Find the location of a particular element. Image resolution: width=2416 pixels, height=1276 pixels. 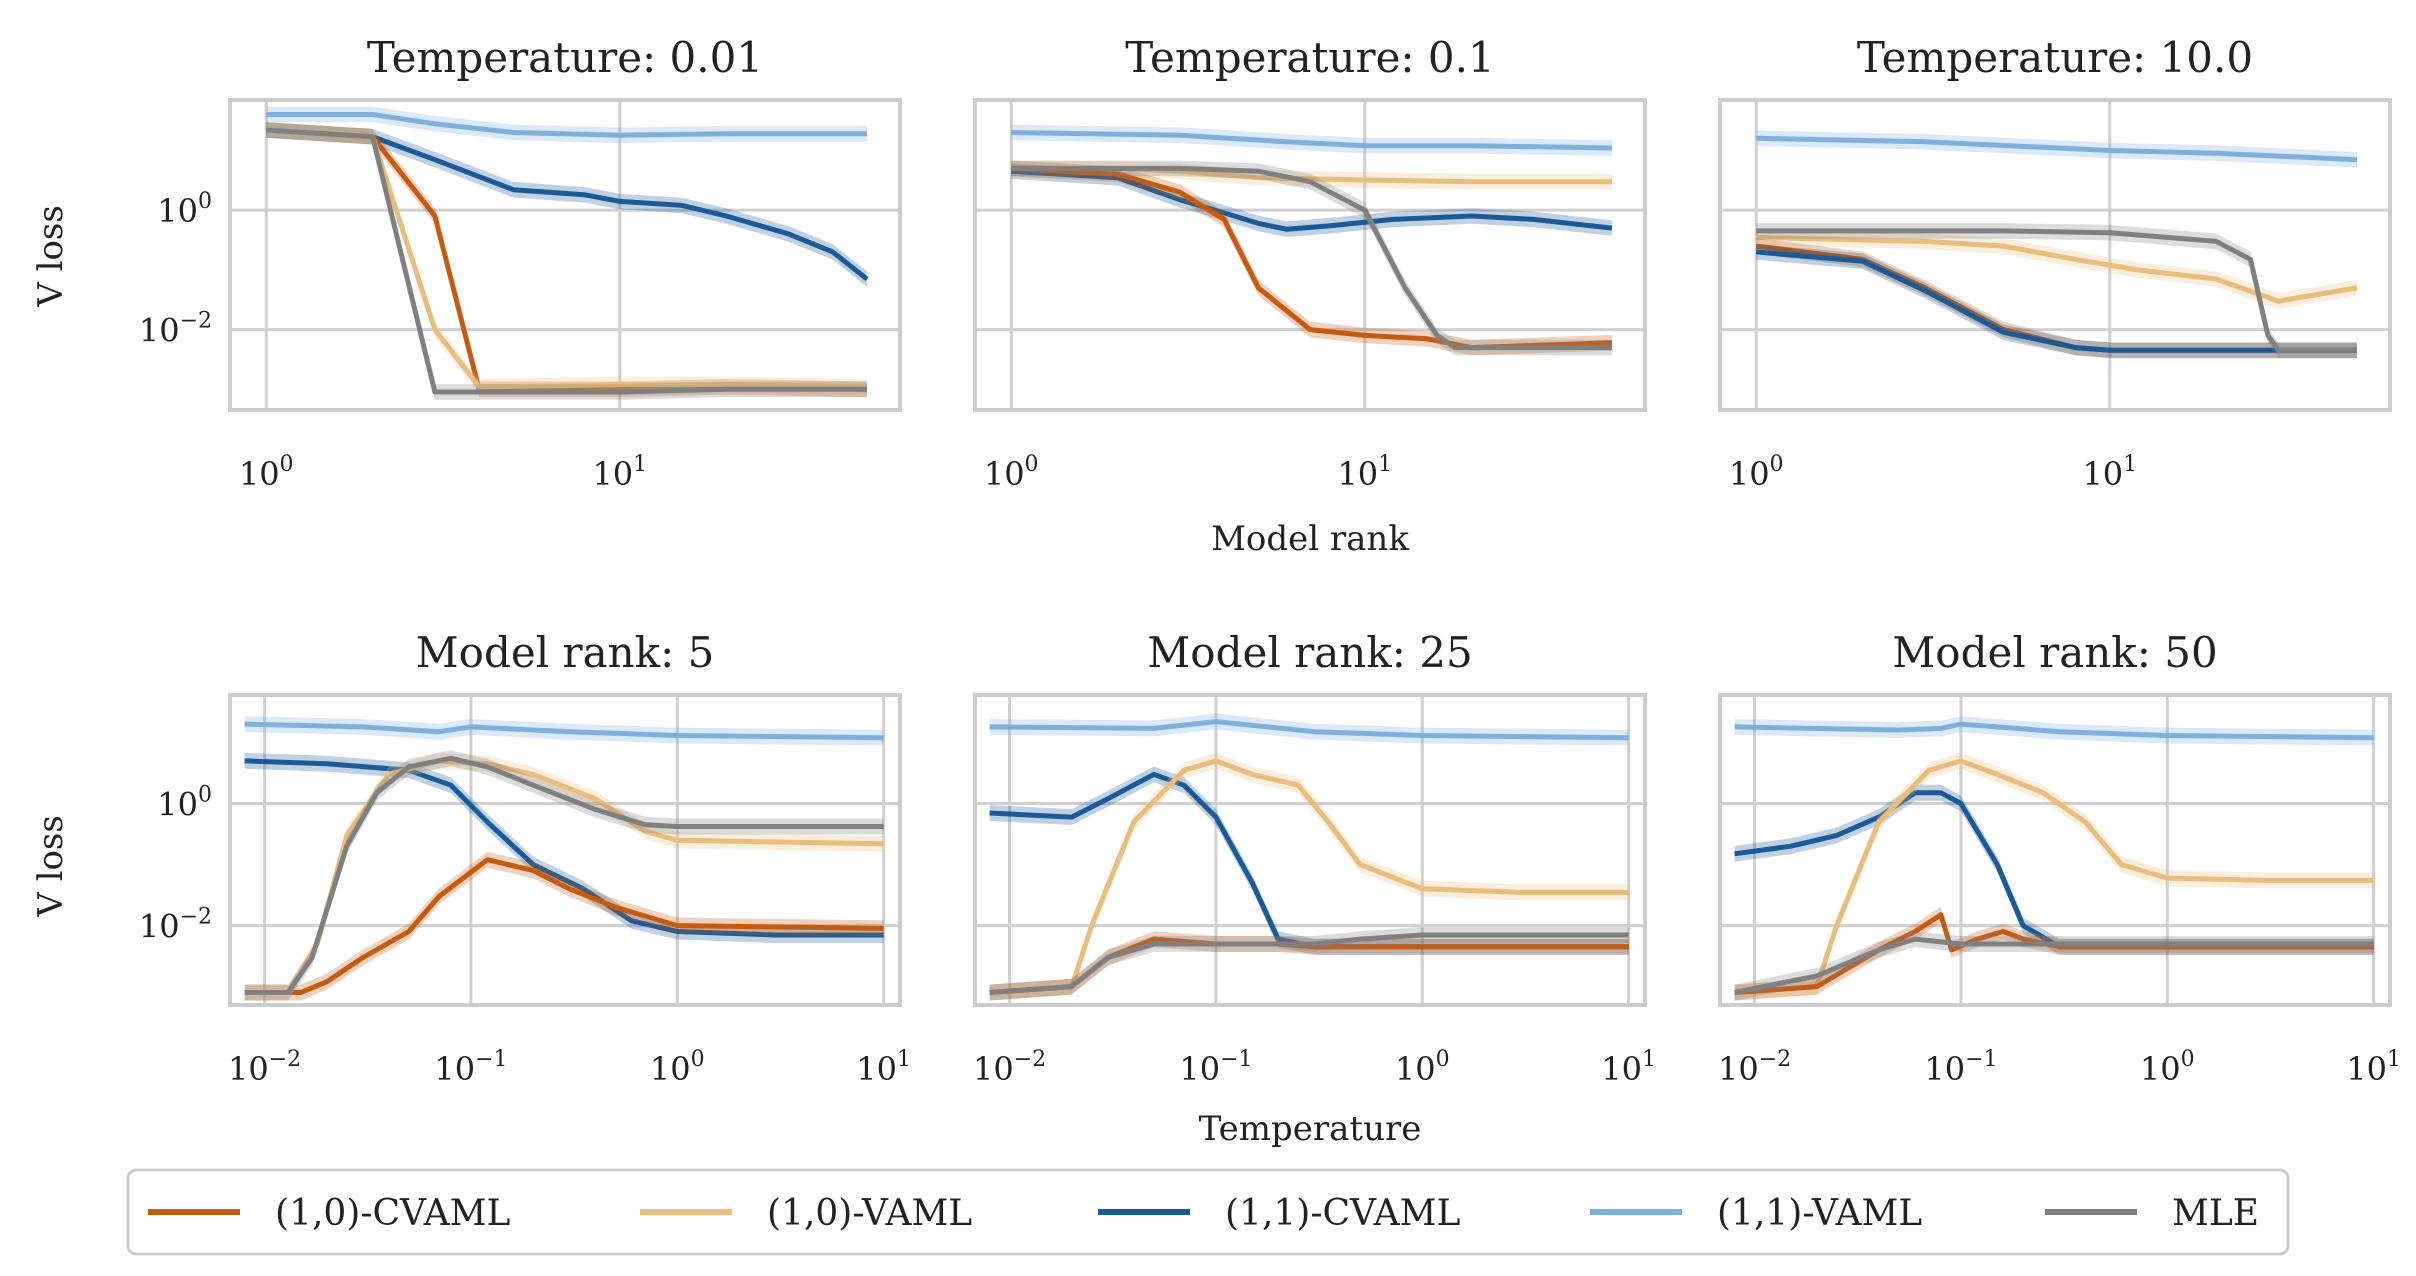

panel-title-2: Temperature: 0.1 is located at coordinates (1309, 57).